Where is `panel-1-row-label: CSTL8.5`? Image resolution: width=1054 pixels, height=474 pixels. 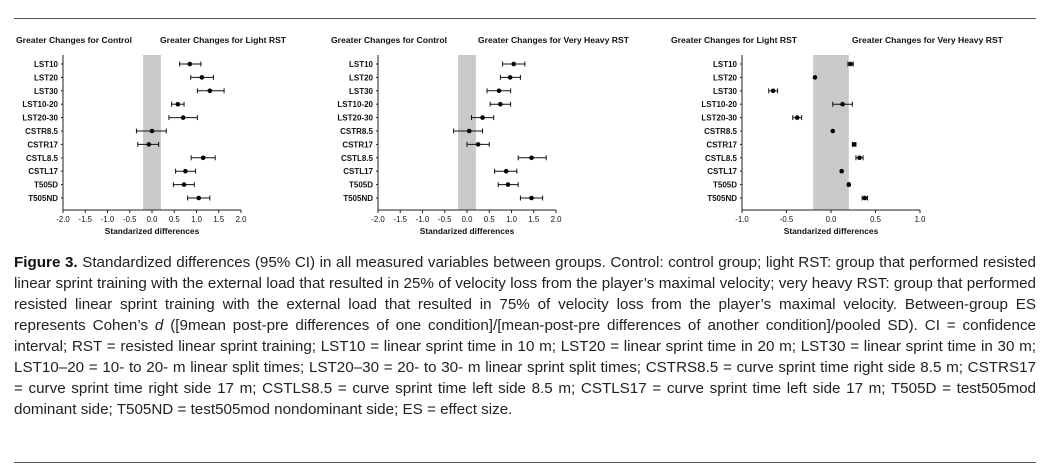
panel-1-row-label: CSTL8.5 is located at coordinates (42, 158).